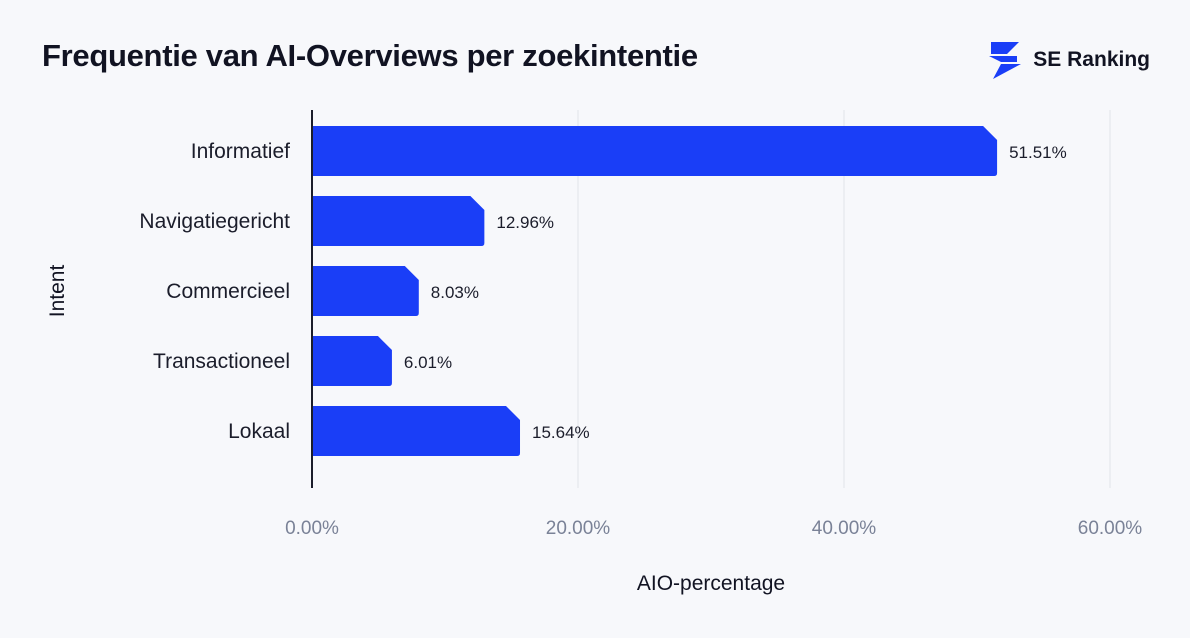 This screenshot has height=638, width=1190. What do you see at coordinates (214, 221) in the screenshot?
I see `category-label: Navigatiegericht` at bounding box center [214, 221].